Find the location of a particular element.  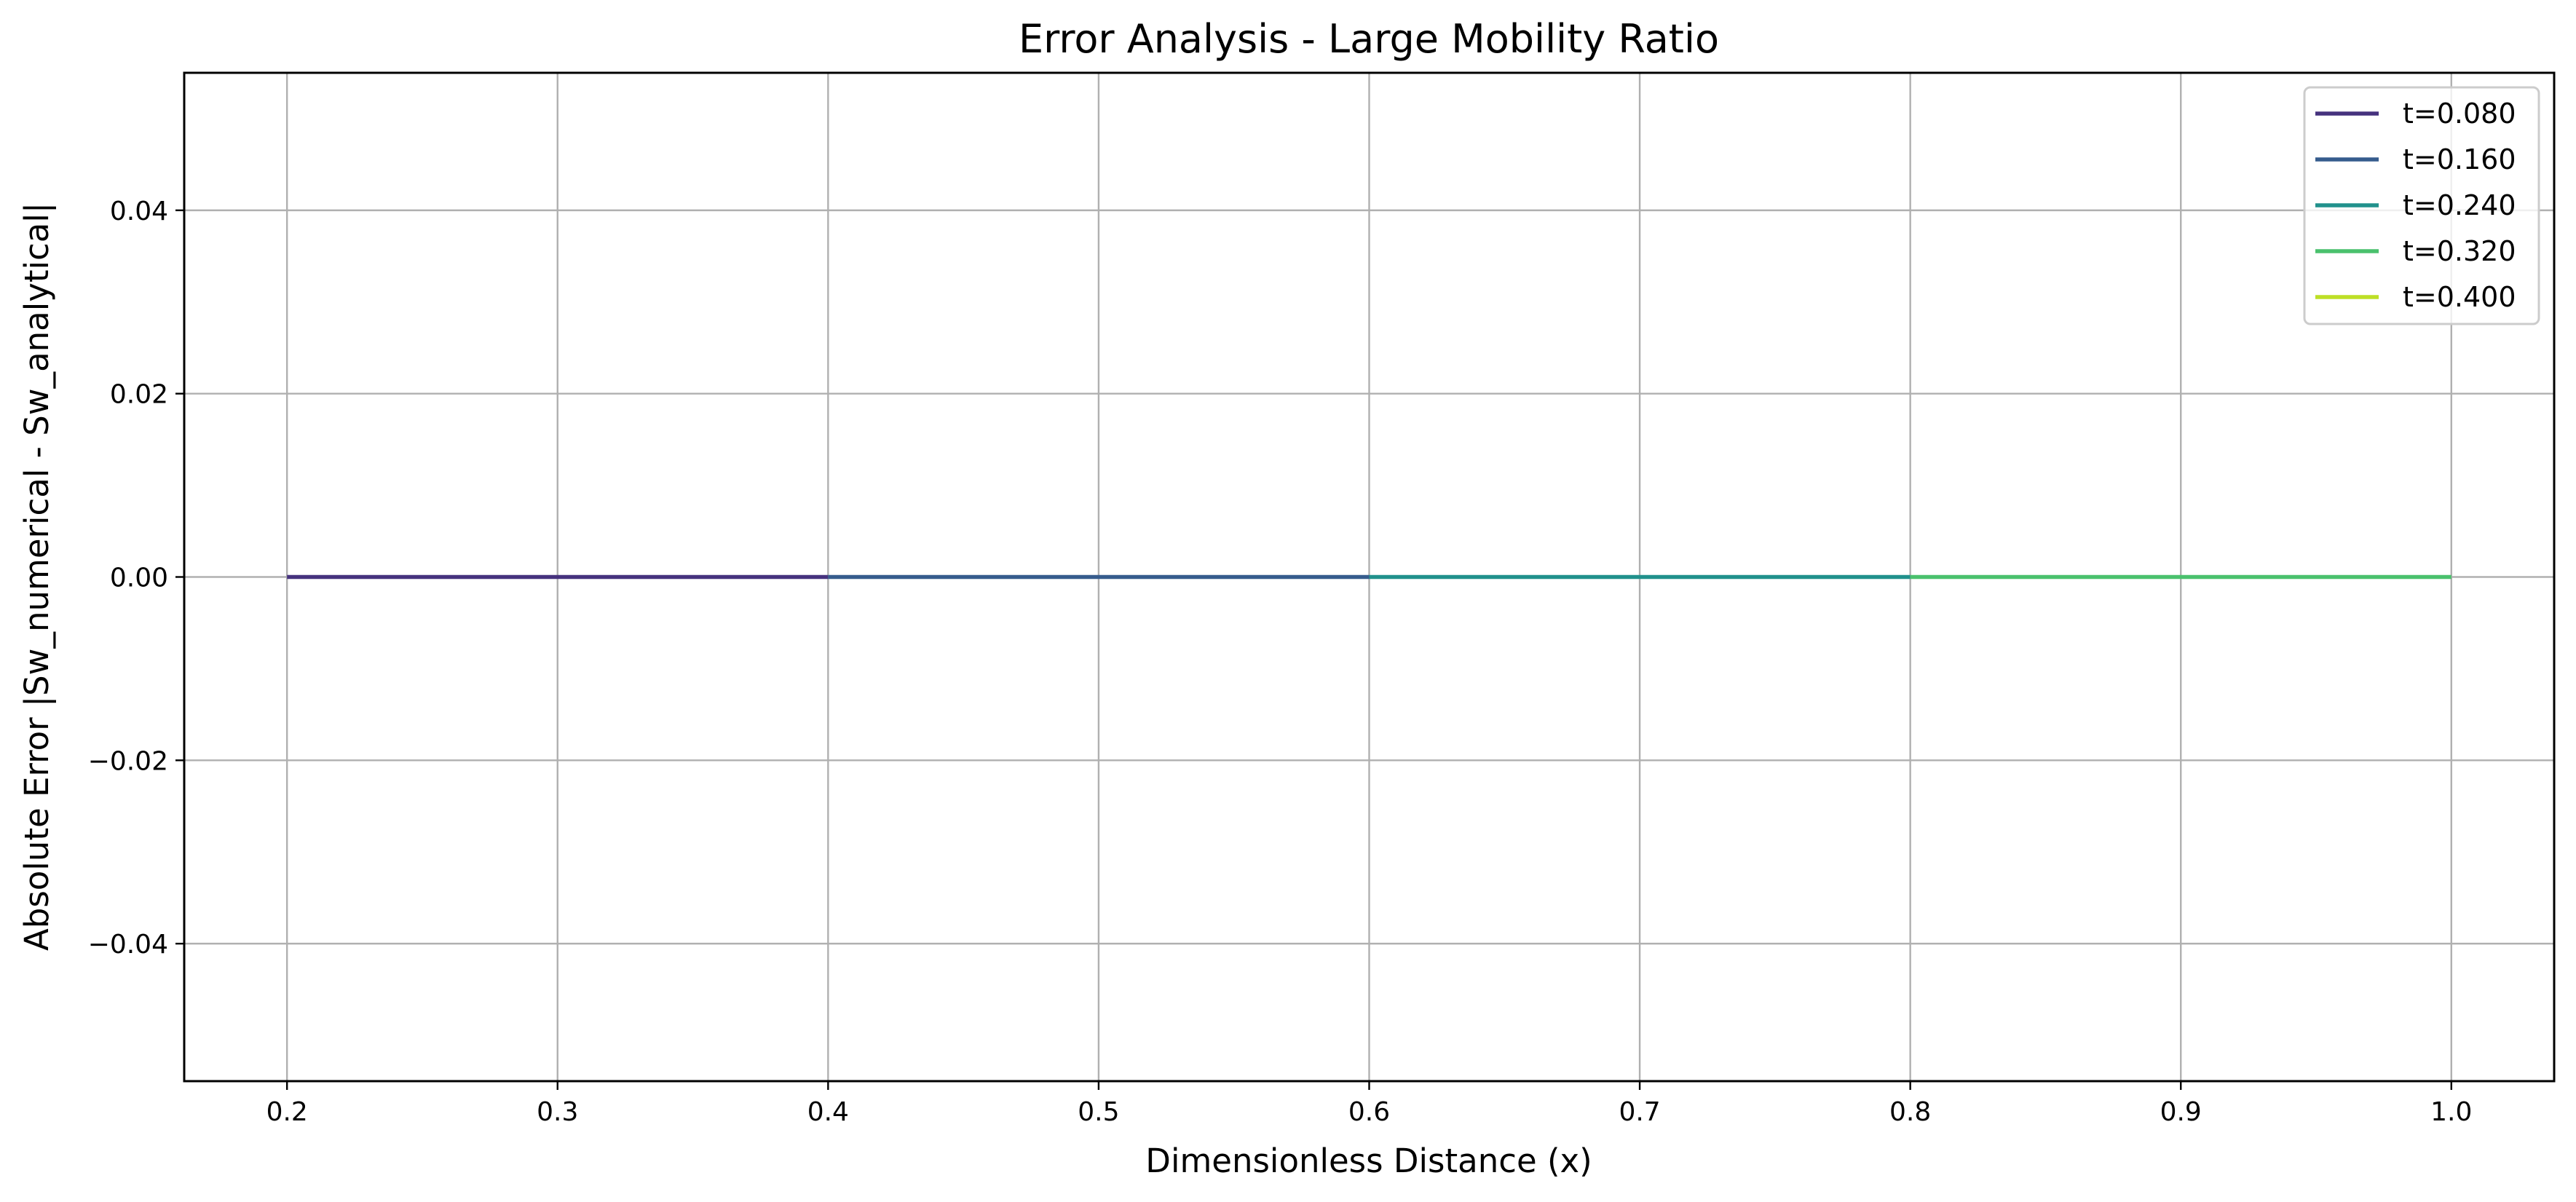

y-axis-ticks: 0.04 0.02 0.00 −0.02 −0.04 is located at coordinates (136, 578).